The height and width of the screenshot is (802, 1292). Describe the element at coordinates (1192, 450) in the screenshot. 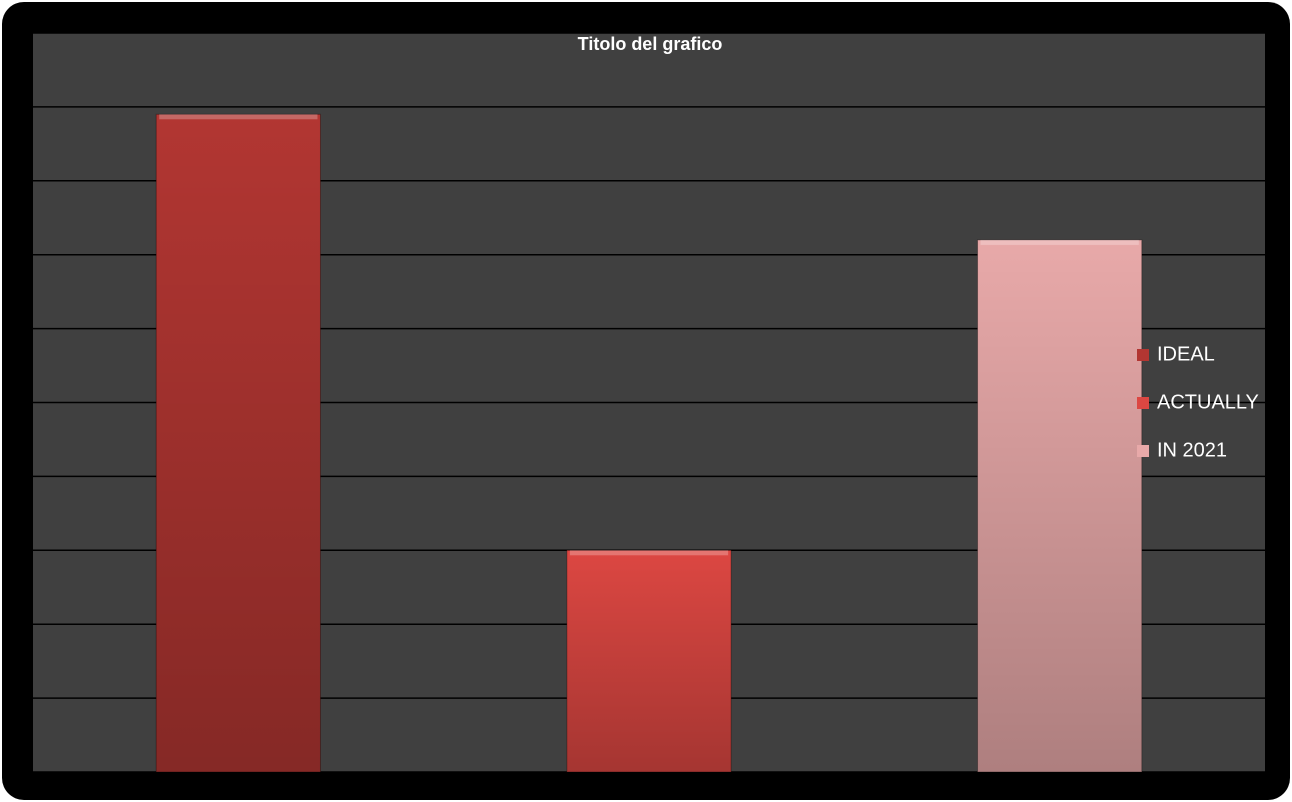

I see `legend-label: IN 2021` at that location.